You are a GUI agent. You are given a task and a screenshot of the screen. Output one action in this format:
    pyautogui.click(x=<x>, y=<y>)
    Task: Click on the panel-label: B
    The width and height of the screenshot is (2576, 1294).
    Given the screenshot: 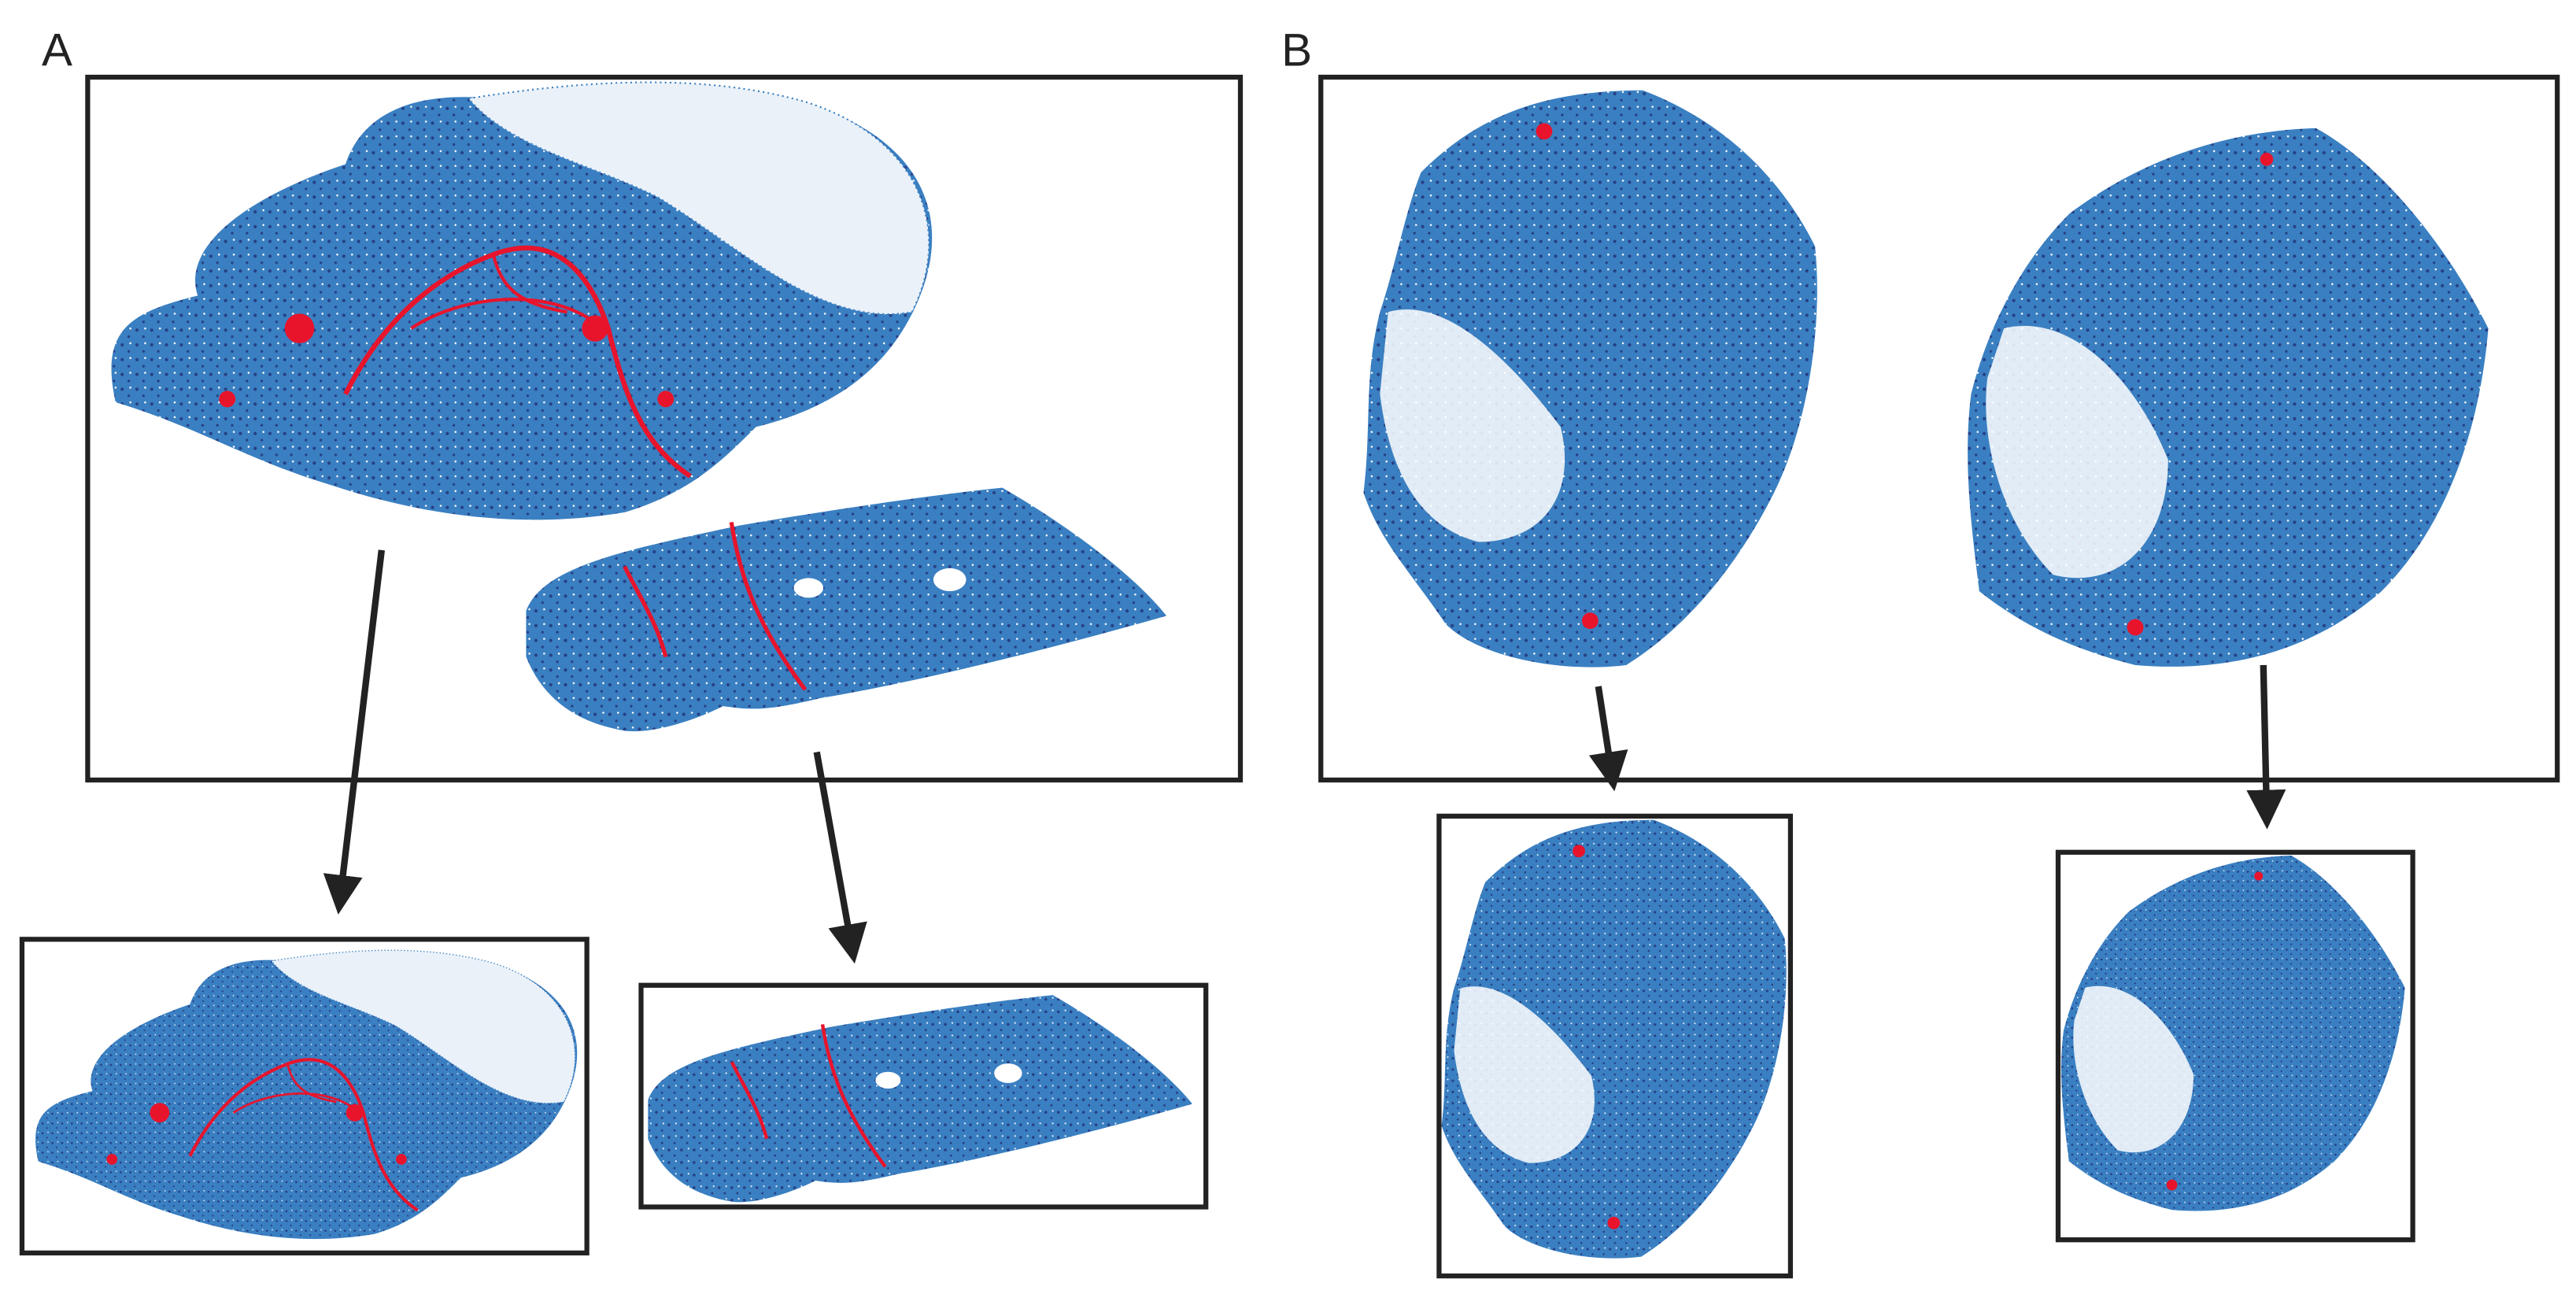 What is the action you would take?
    pyautogui.click(x=1296, y=50)
    